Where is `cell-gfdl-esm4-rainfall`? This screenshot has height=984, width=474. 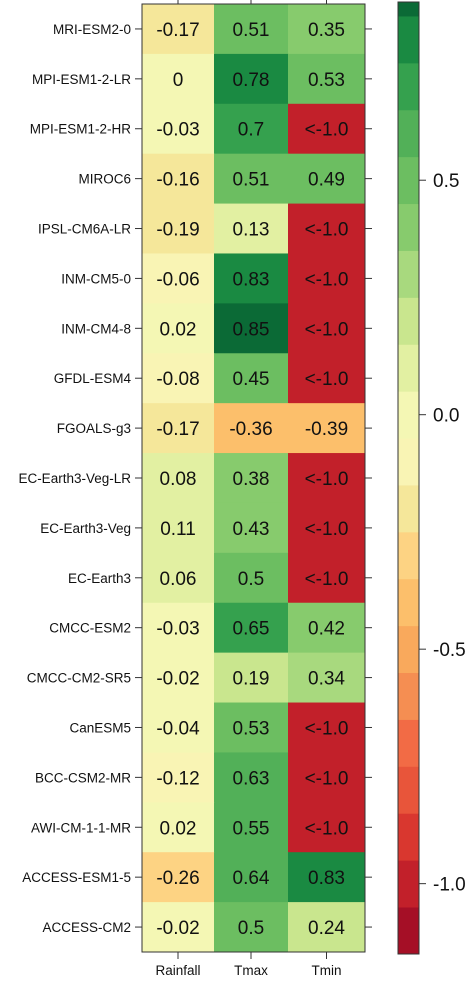
cell-gfdl-esm4-rainfall is located at coordinates (178, 378).